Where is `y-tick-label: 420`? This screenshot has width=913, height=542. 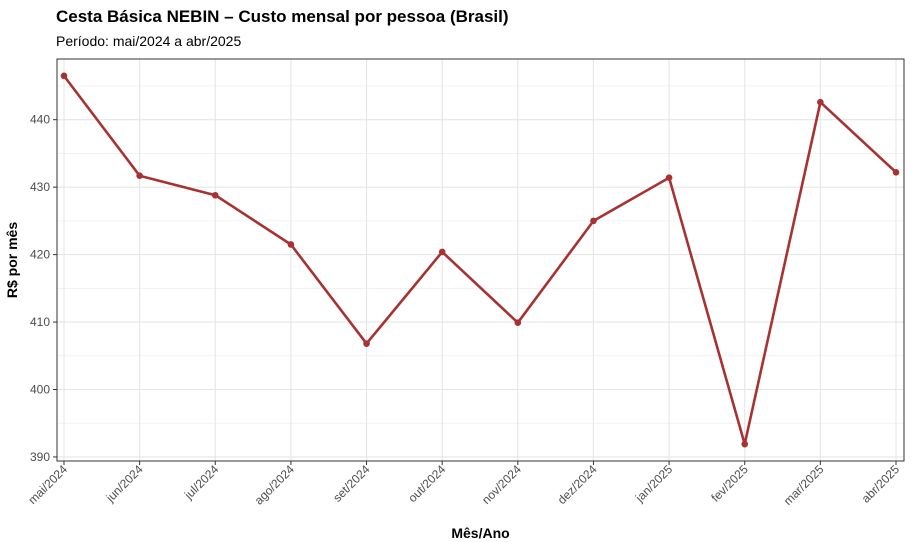 y-tick-label: 420 is located at coordinates (40, 255).